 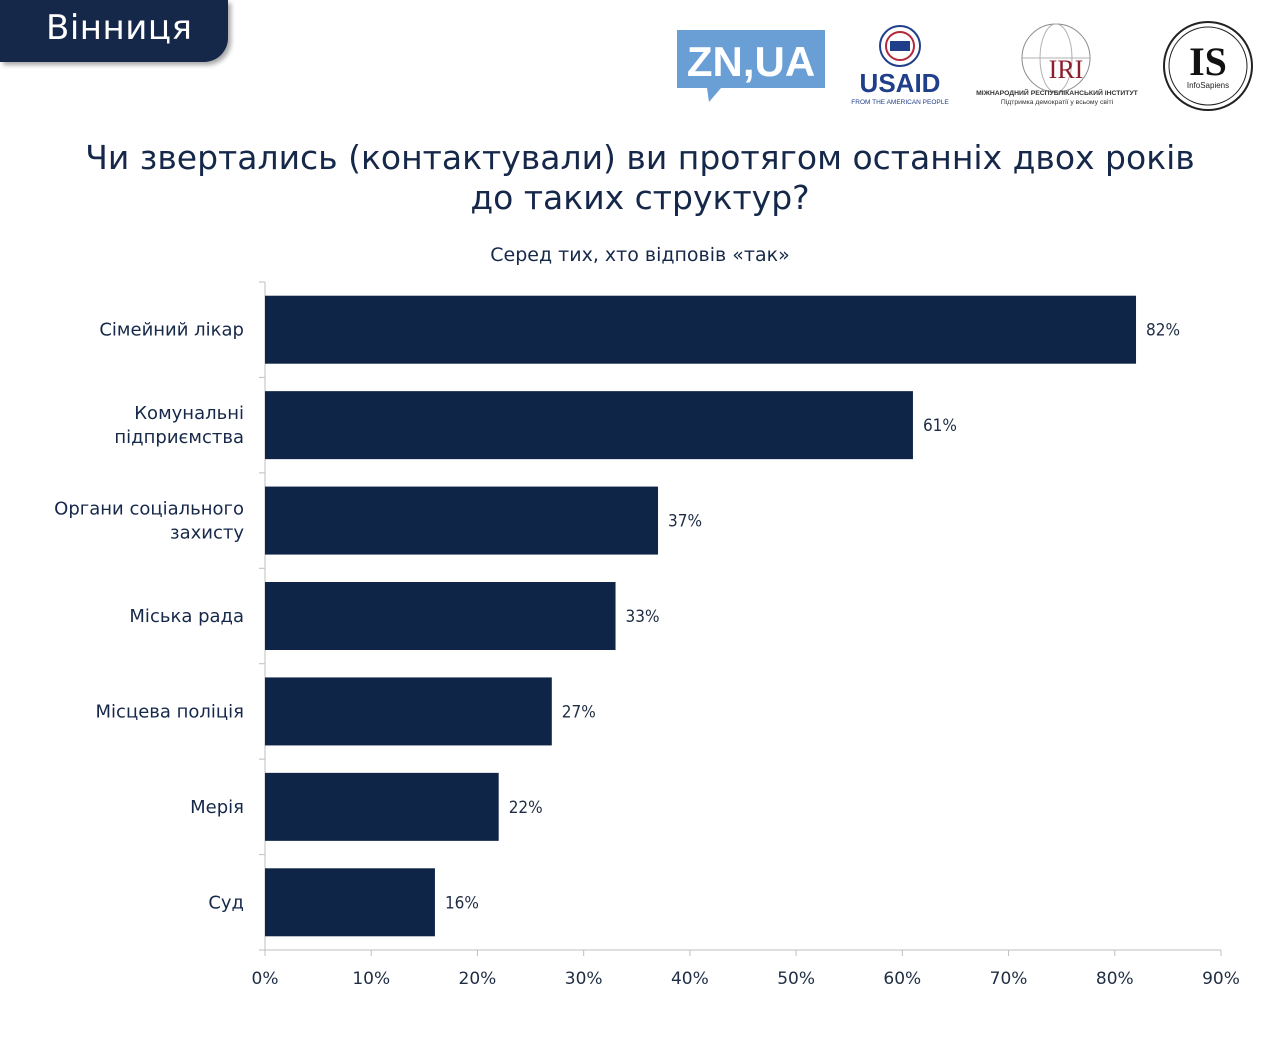 I want to click on category-label: Сімейний лікар, so click(x=171, y=330).